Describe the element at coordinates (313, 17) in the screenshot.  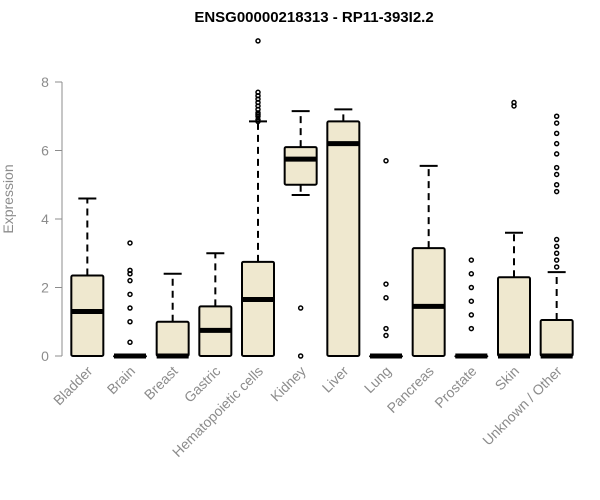
I see `chart-title: ENSG00000218313 - RP11-393I2.2` at that location.